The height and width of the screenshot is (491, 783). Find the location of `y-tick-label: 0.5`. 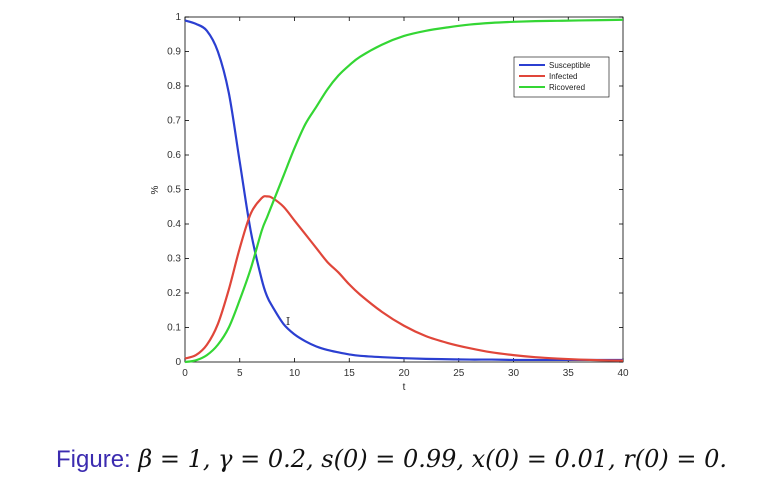

y-tick-label: 0.5 is located at coordinates (174, 190).